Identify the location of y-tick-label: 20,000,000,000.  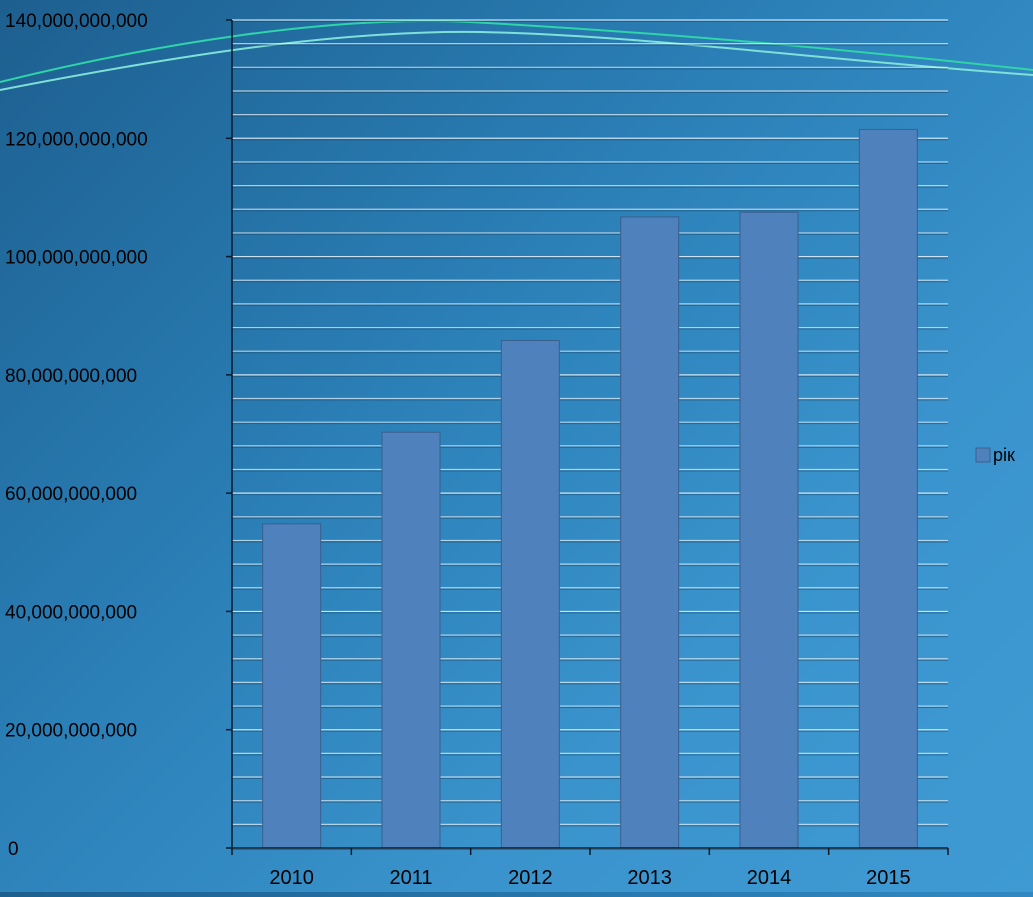
(71, 731).